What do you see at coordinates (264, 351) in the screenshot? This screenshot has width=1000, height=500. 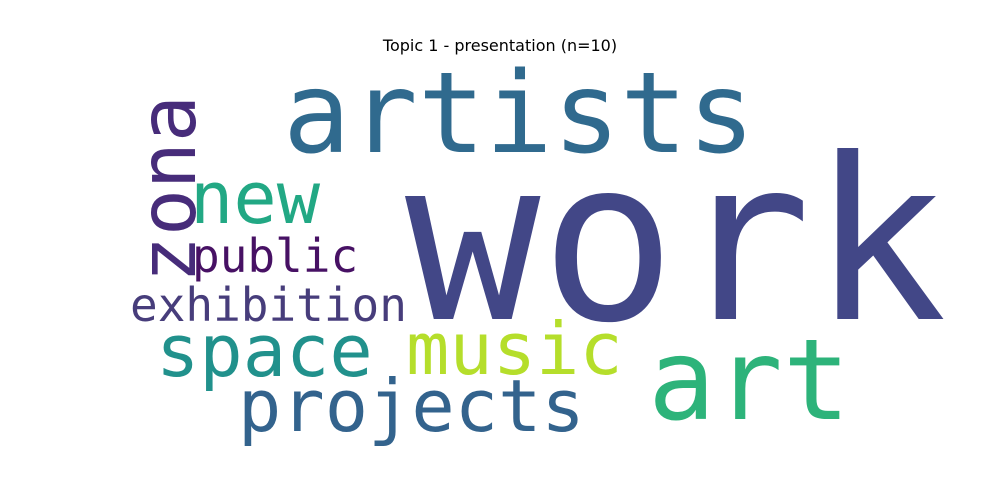 I see `word-space: space` at bounding box center [264, 351].